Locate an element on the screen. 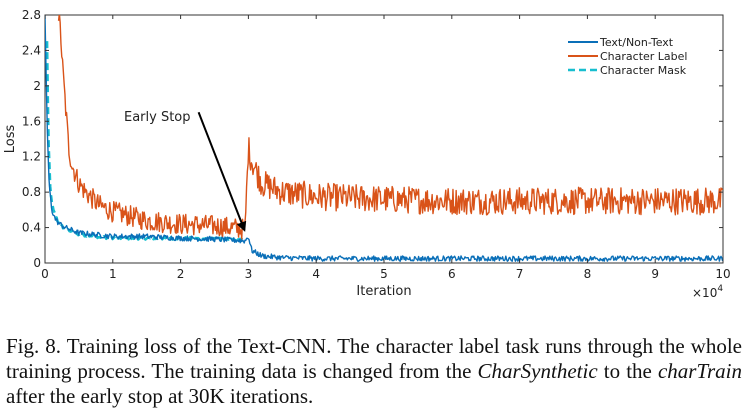 This screenshot has width=749, height=416. x-tick-label: 5 is located at coordinates (384, 274).